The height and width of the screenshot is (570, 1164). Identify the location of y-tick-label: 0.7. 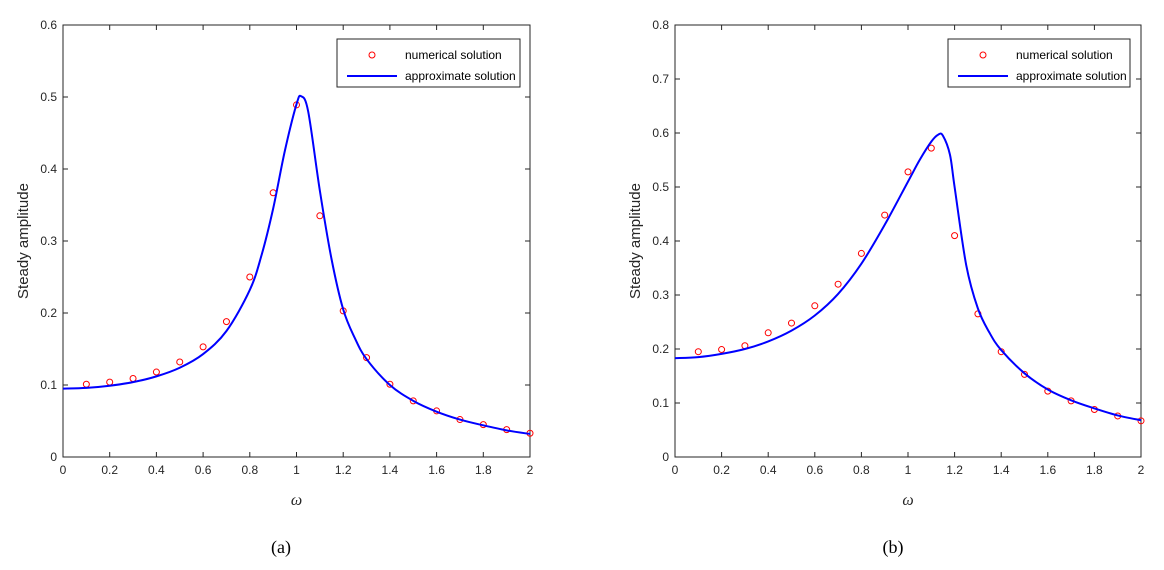
(660, 79).